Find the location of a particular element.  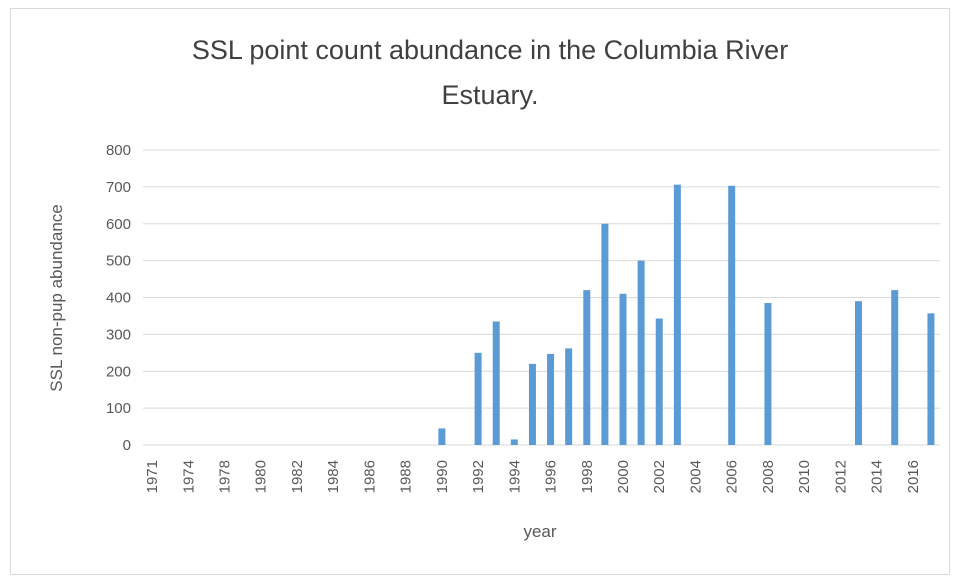

x-tick-label: 2016 is located at coordinates (913, 476).